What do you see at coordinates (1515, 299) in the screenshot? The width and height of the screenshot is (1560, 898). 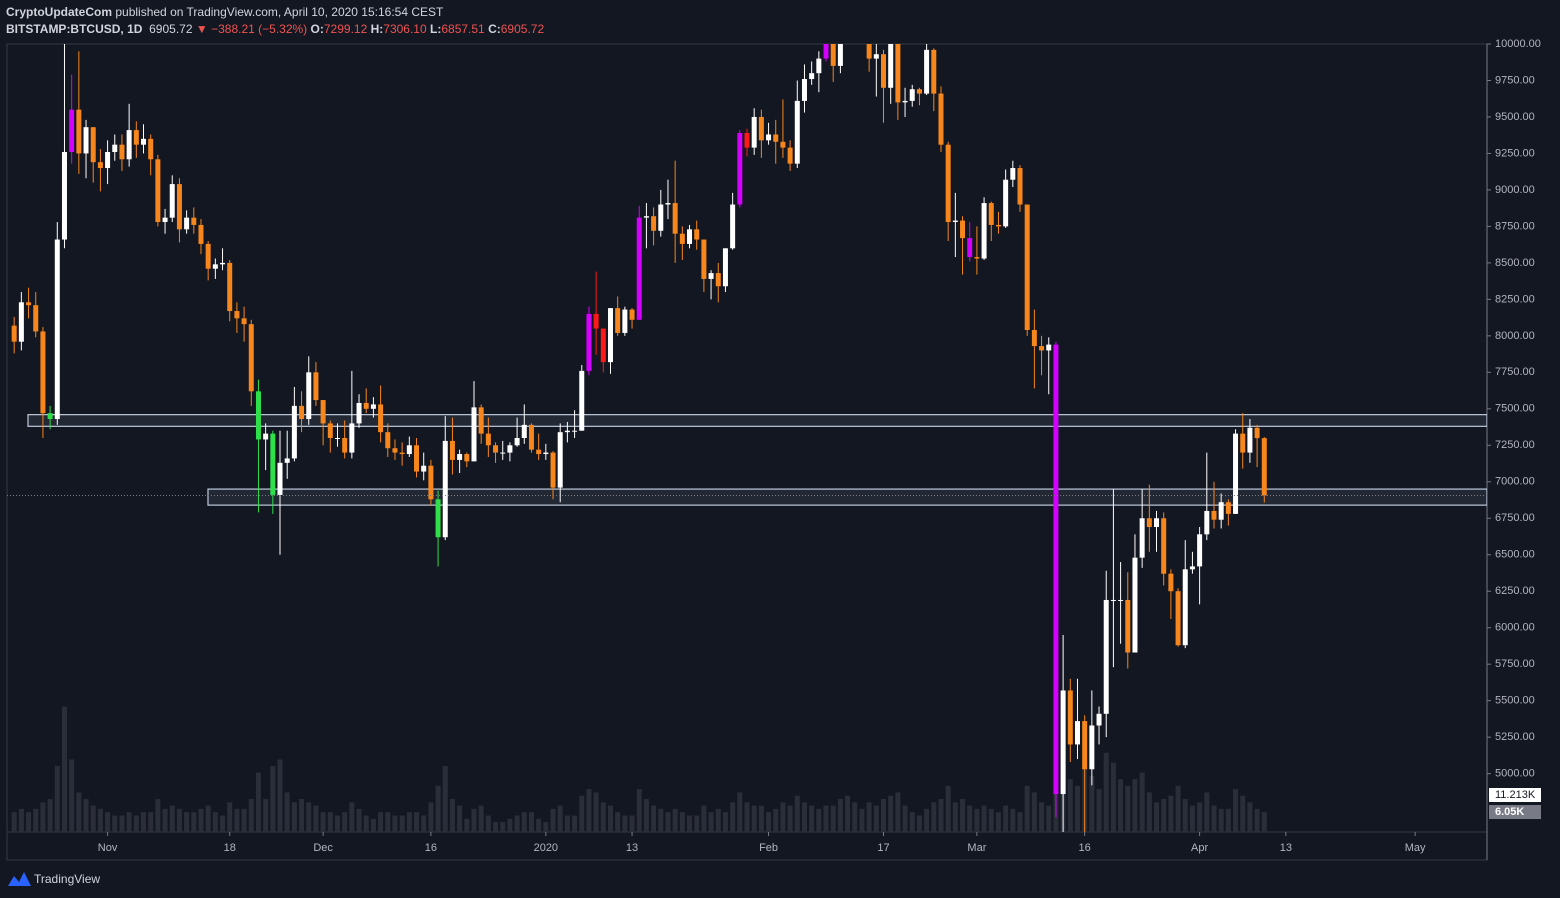 I see `y-tick-label: 8250.00` at bounding box center [1515, 299].